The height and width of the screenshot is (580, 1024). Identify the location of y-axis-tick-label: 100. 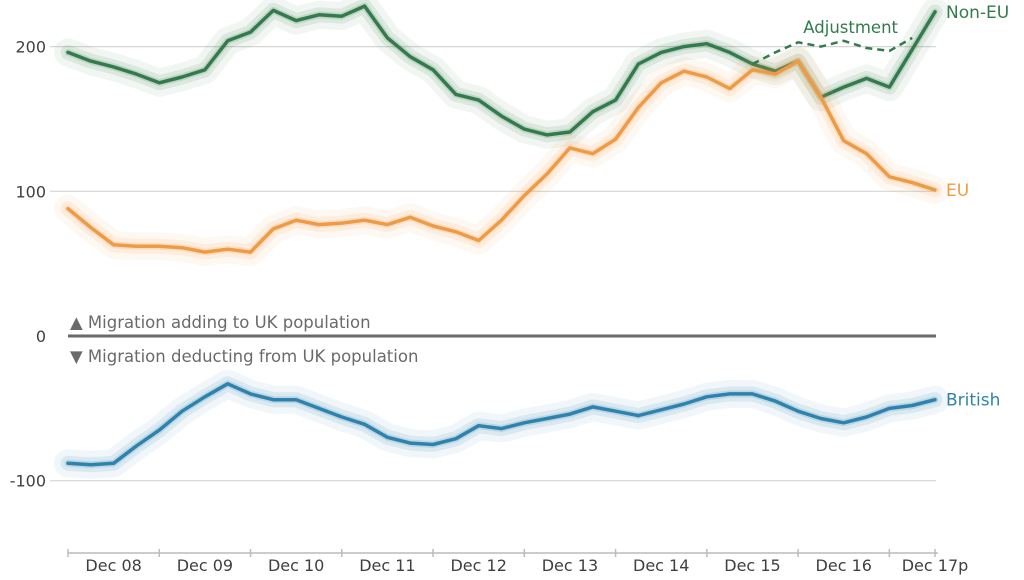
(30, 191).